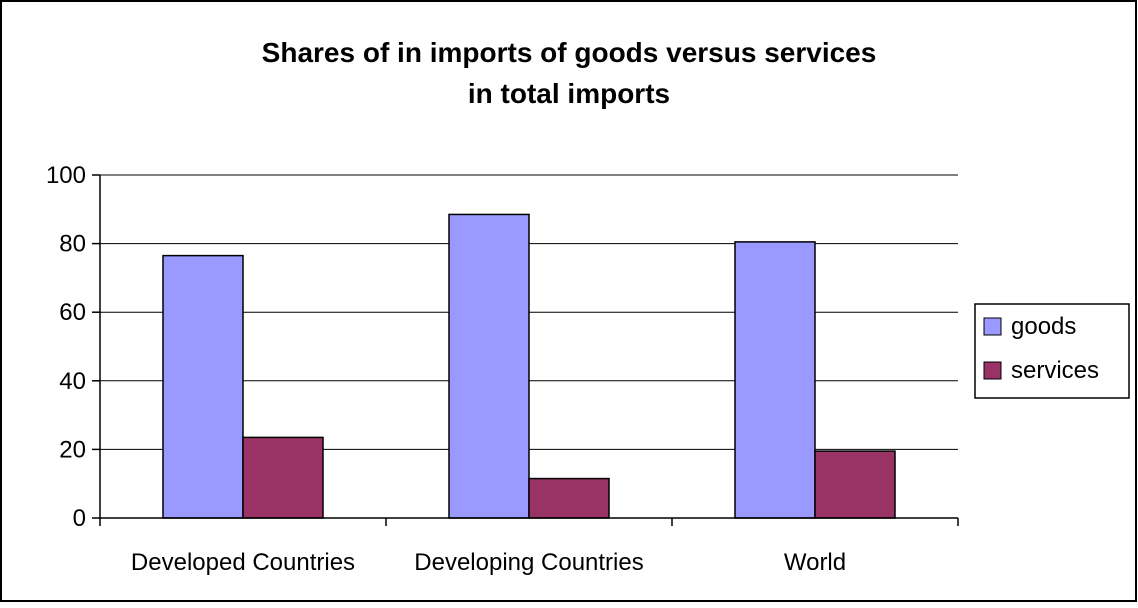 The height and width of the screenshot is (608, 1138). I want to click on x-category-label-2: World, so click(815, 562).